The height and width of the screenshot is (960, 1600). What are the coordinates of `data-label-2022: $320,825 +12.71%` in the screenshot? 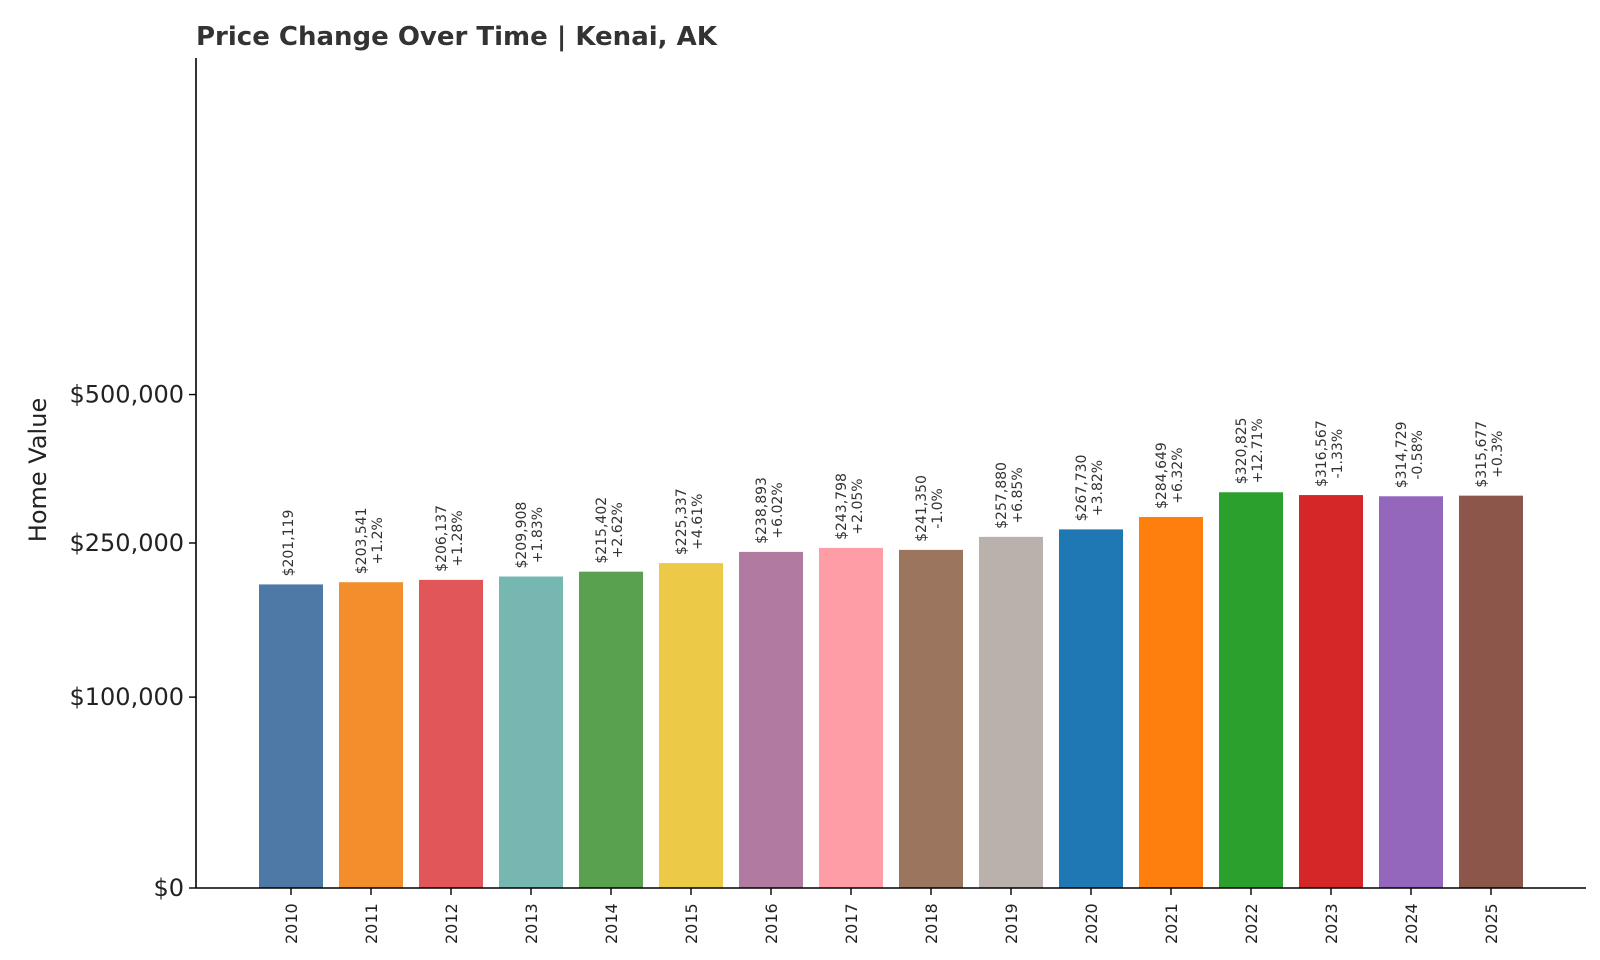 It's located at (1250, 450).